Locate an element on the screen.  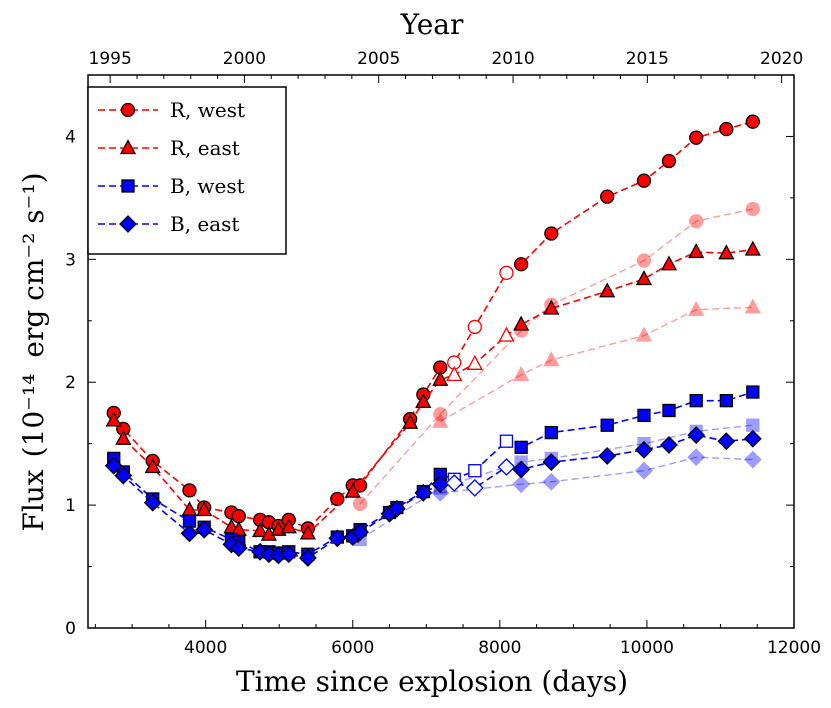
series-line-b-east is located at coordinates (433, 496).